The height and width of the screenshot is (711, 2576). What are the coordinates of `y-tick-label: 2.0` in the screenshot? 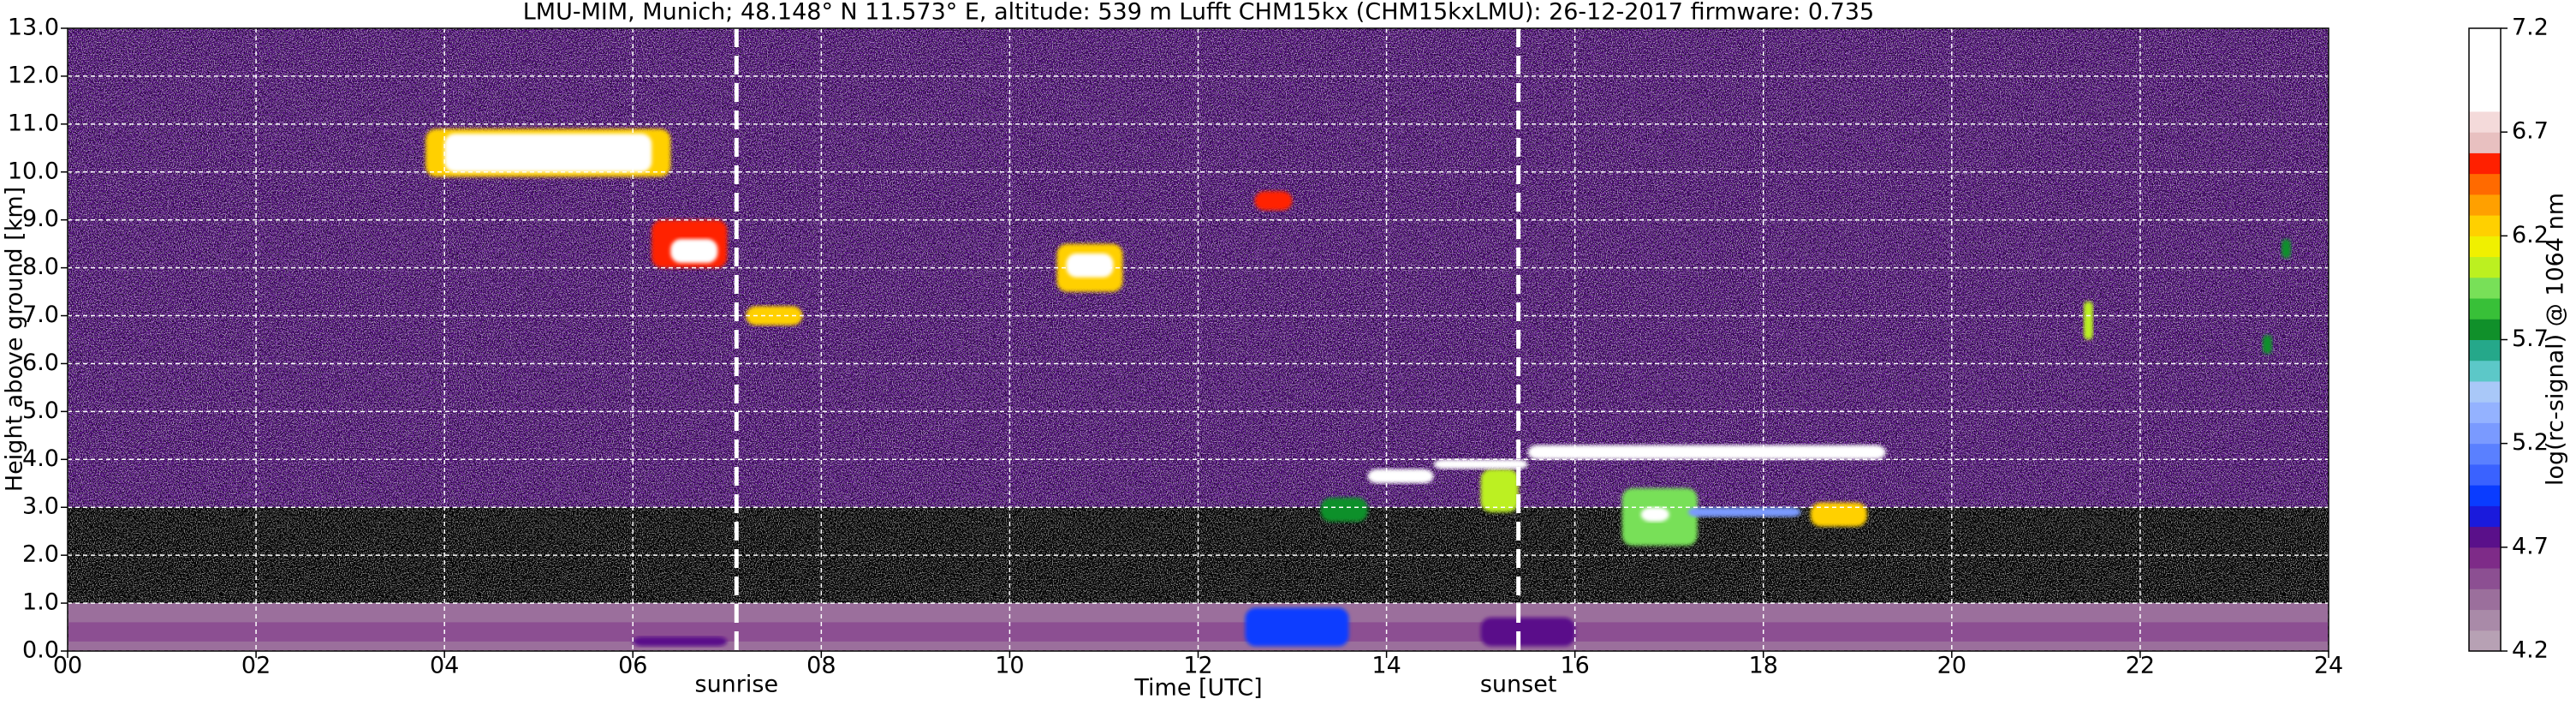 It's located at (40, 555).